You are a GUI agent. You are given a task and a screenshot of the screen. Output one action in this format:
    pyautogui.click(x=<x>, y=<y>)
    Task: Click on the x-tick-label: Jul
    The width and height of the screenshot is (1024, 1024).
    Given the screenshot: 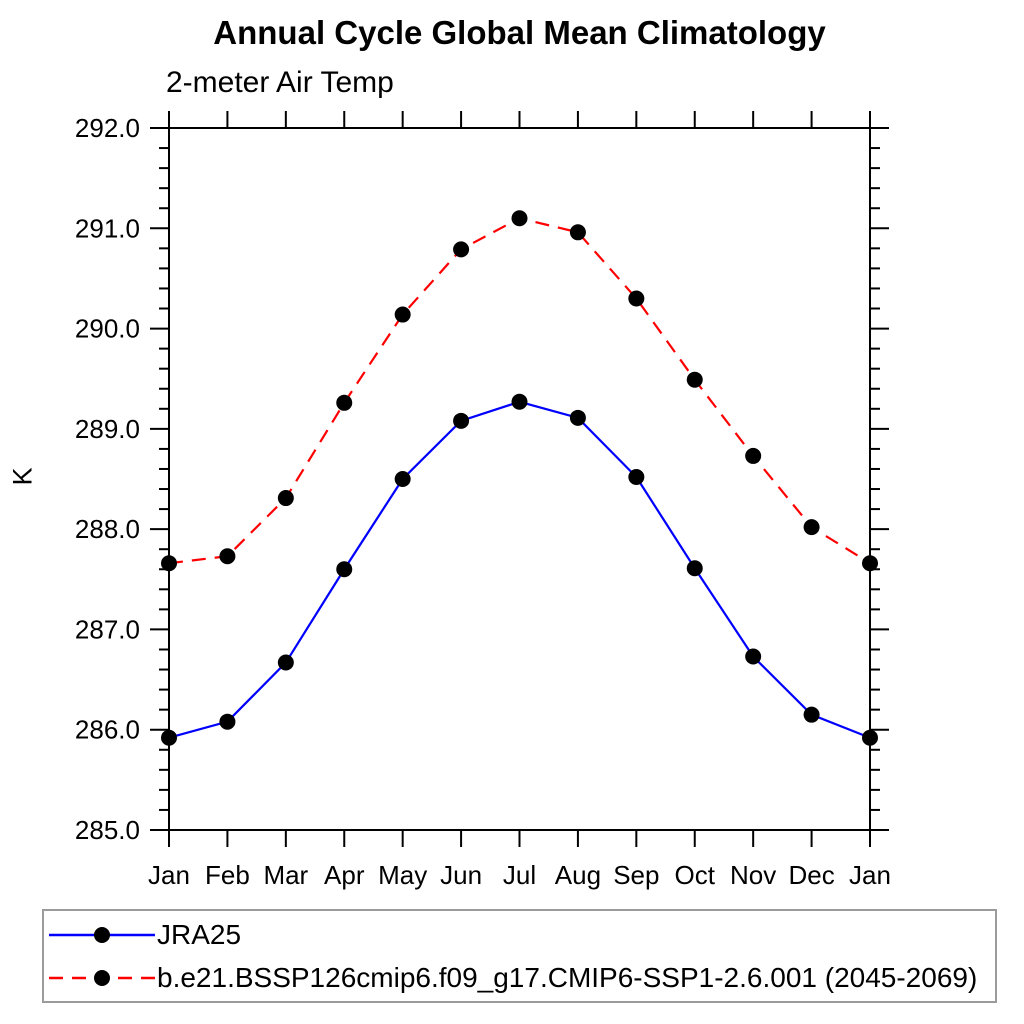 What is the action you would take?
    pyautogui.click(x=519, y=875)
    